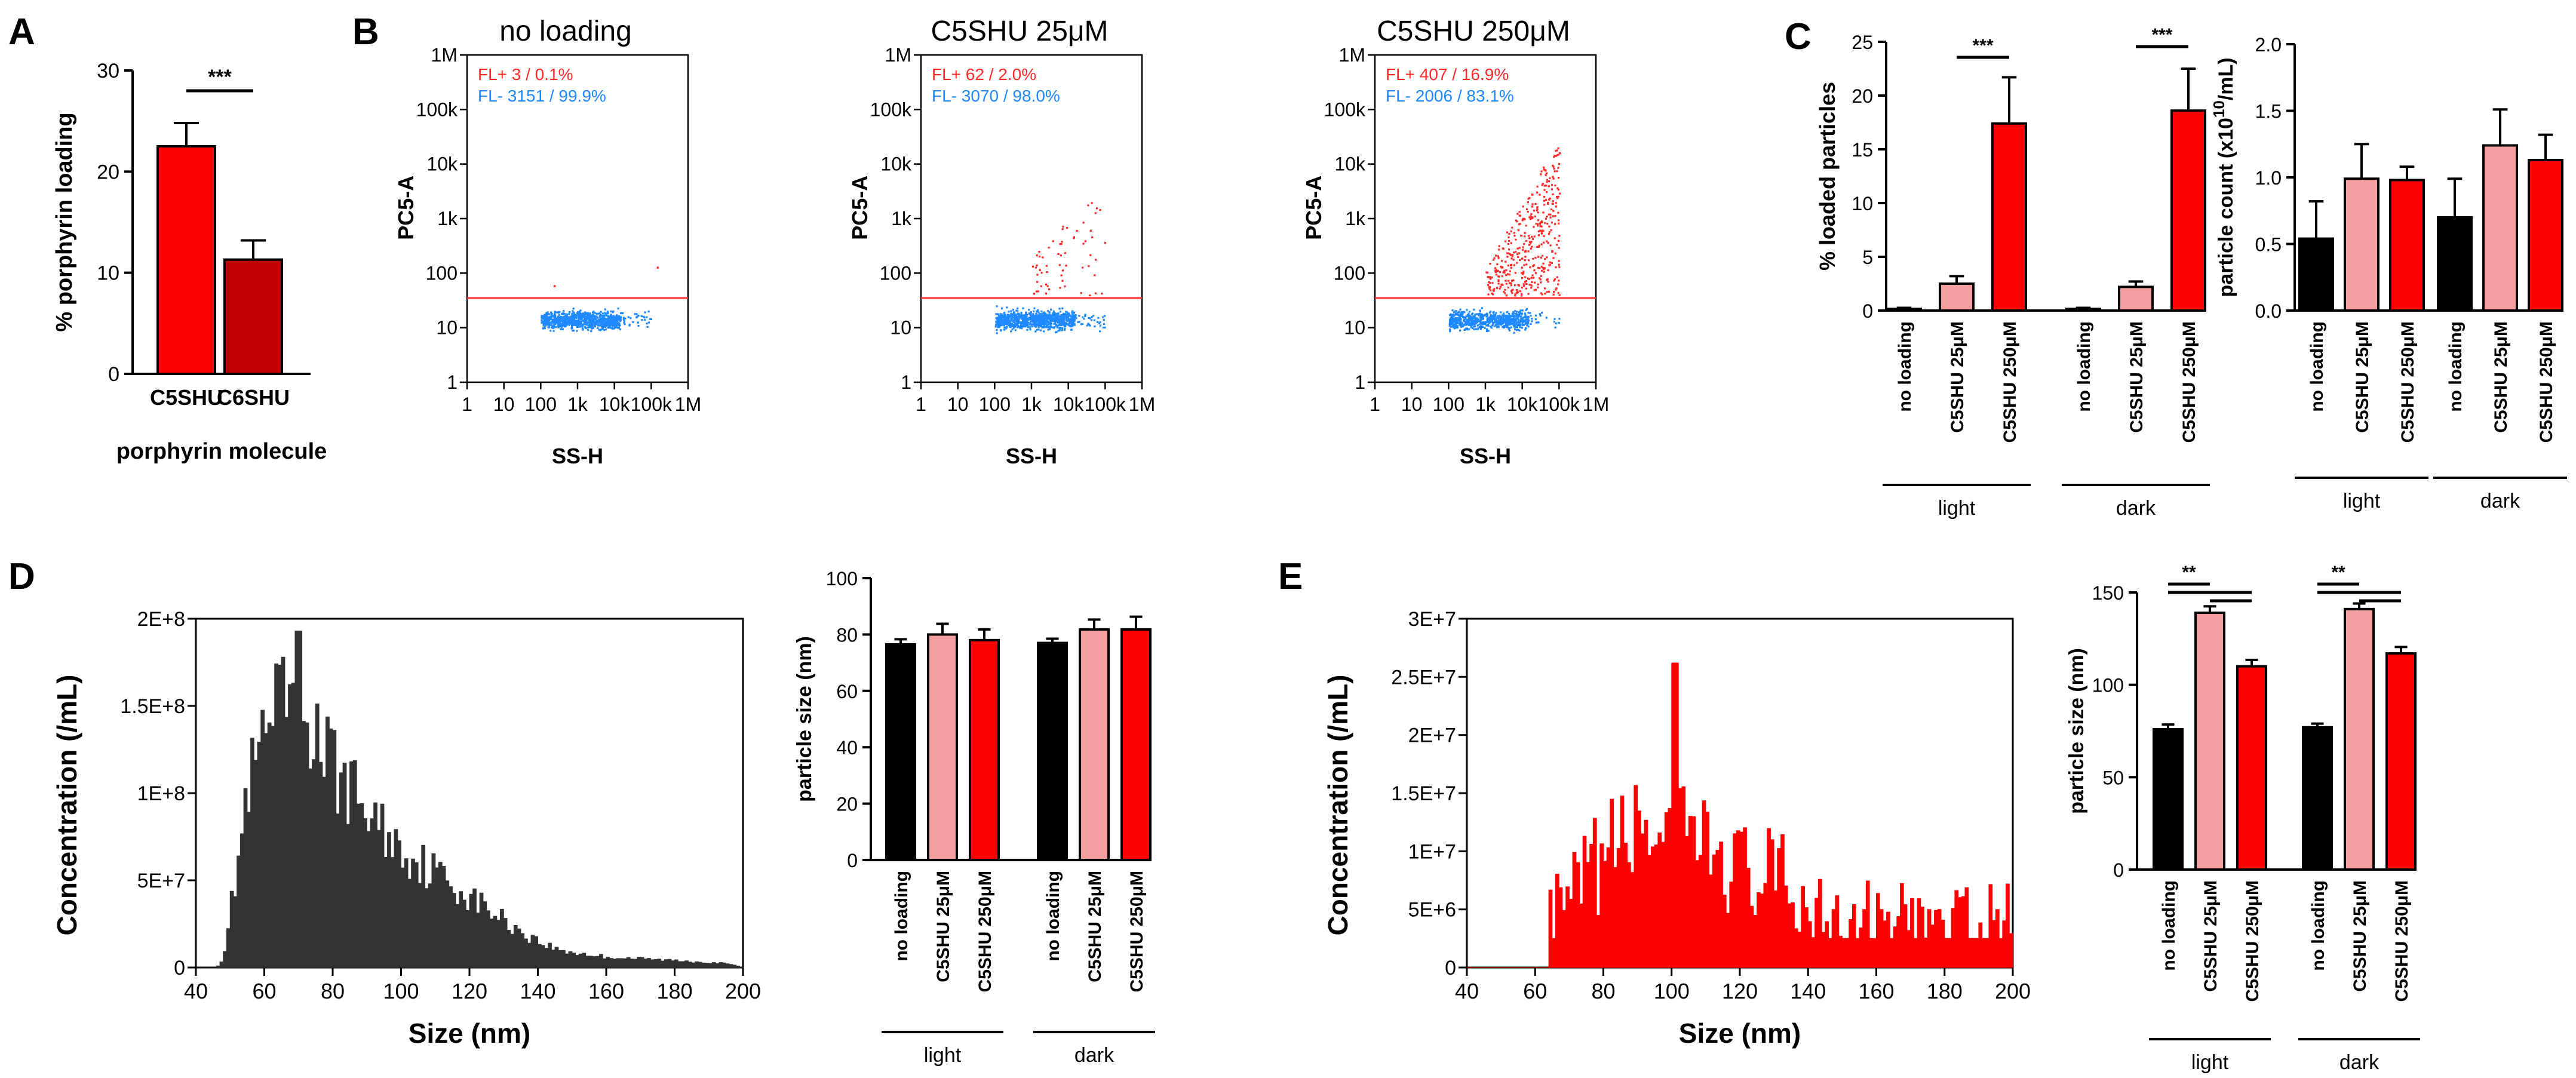 Image resolution: width=2576 pixels, height=1078 pixels. I want to click on y-tick-label-B2: 100, so click(895, 273).